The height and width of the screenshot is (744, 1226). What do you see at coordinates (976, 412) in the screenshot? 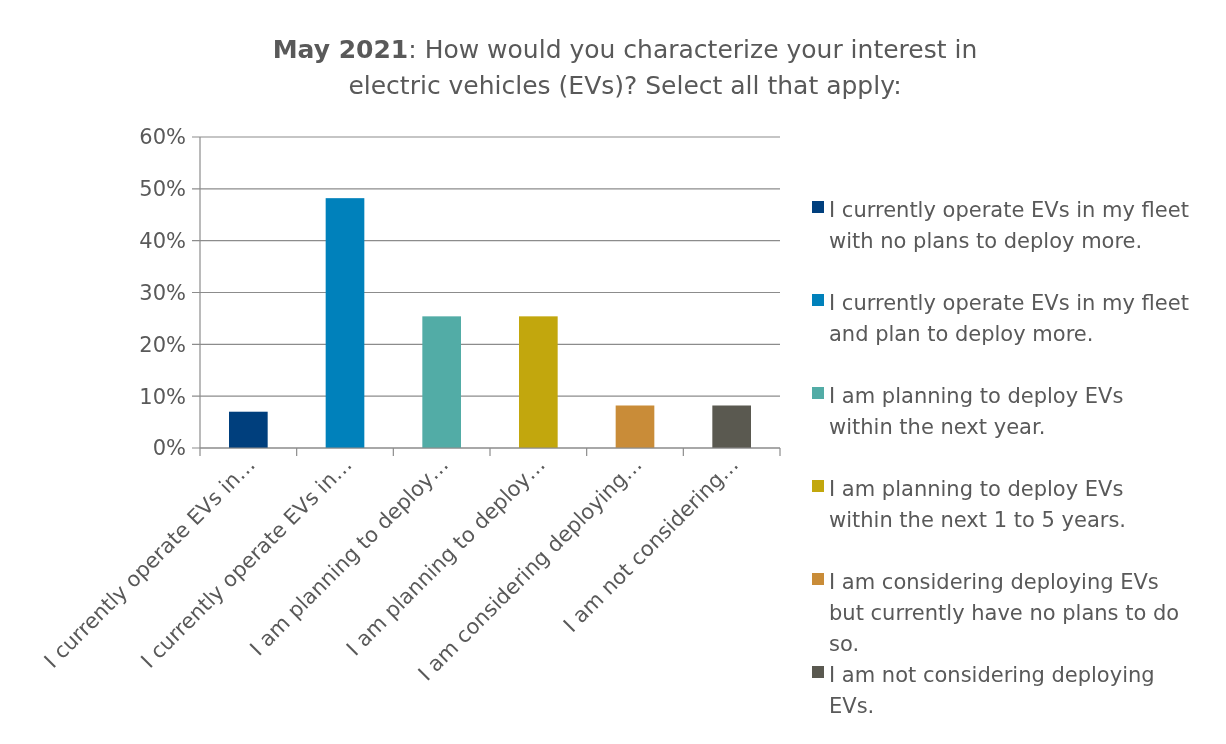
I see `legend-label: I am planning to deploy EVs within the next year.` at bounding box center [976, 412].